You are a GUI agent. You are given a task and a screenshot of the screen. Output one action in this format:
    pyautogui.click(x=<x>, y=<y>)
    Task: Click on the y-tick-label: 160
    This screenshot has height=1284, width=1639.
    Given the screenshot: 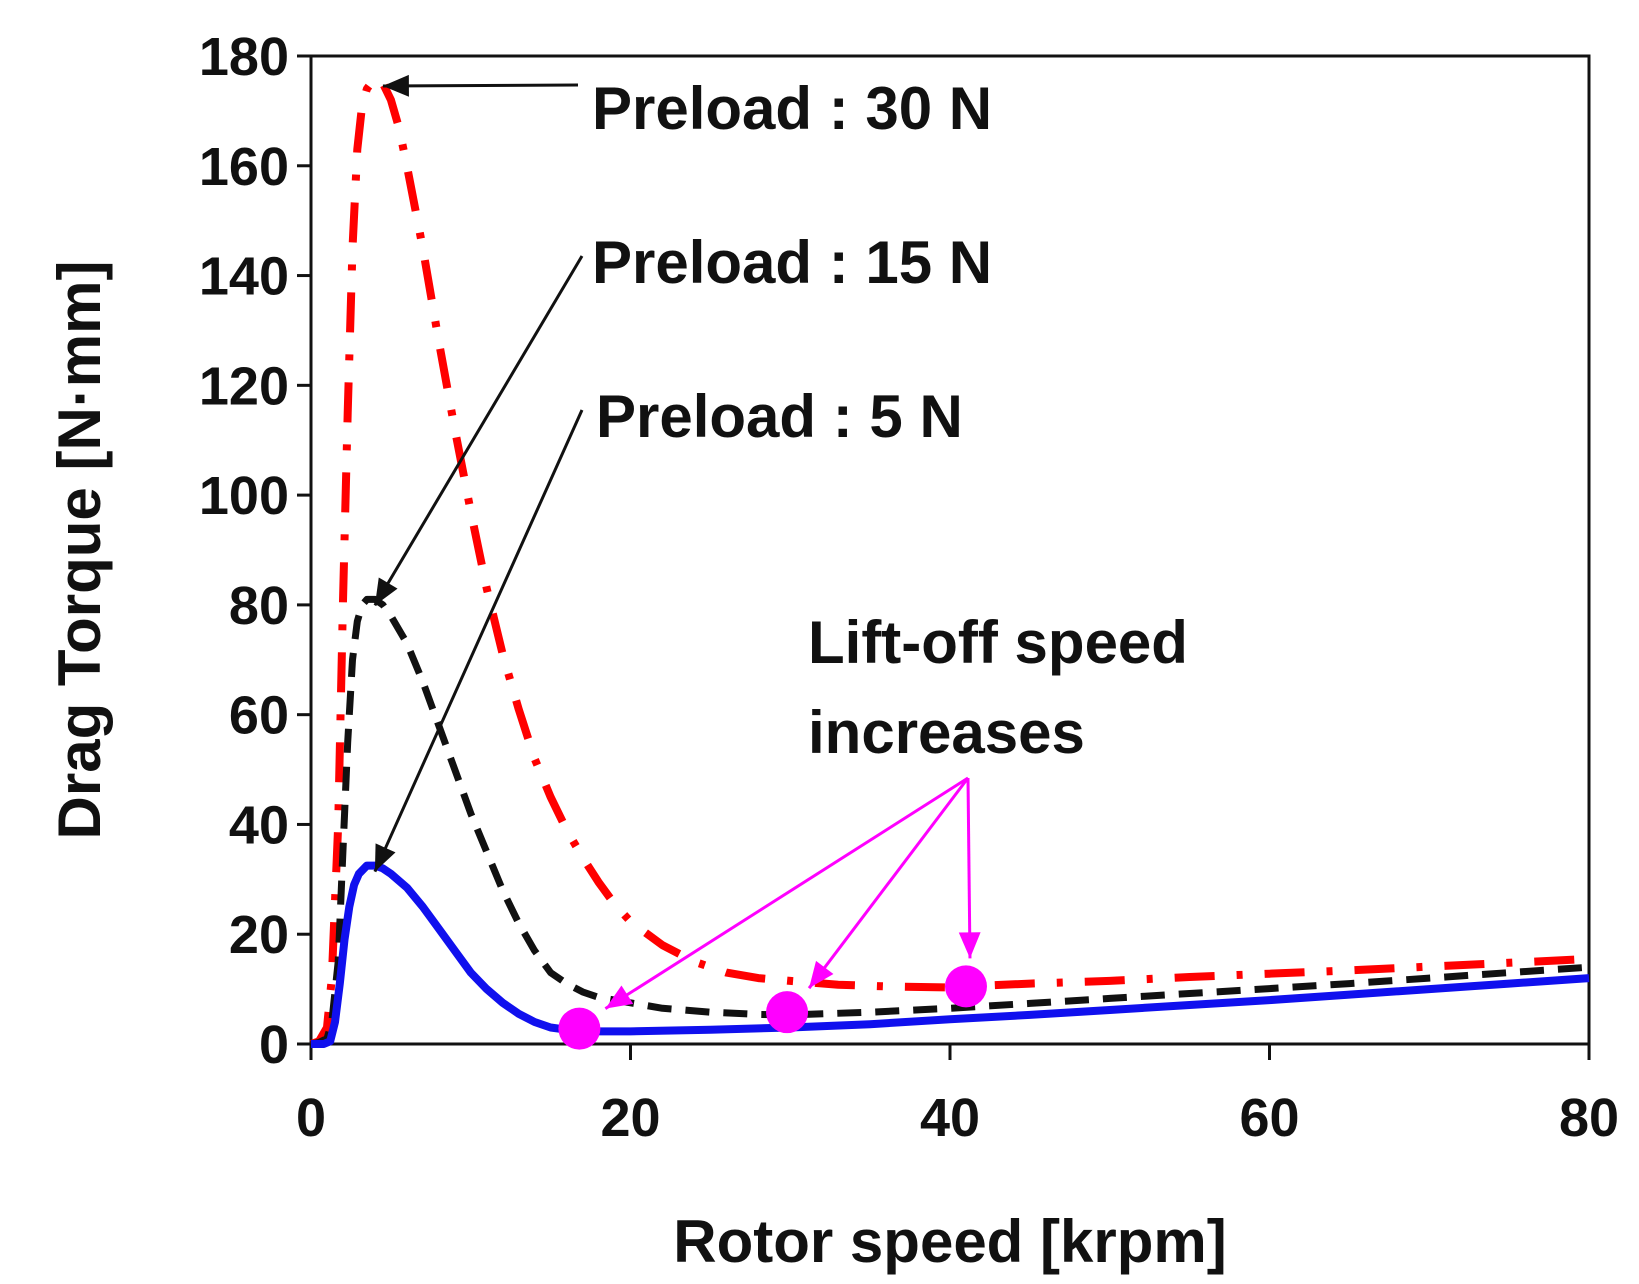 What is the action you would take?
    pyautogui.click(x=244, y=167)
    